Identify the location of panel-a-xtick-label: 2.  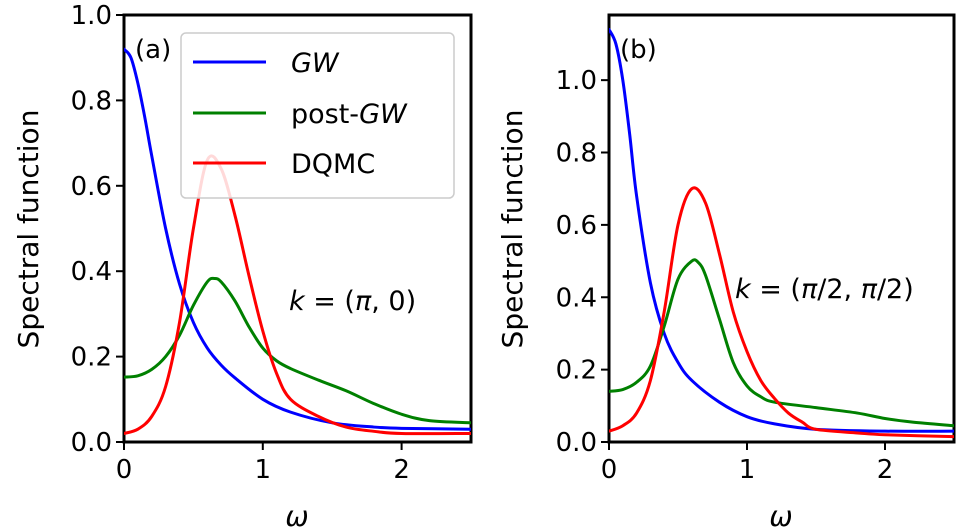
(401, 470).